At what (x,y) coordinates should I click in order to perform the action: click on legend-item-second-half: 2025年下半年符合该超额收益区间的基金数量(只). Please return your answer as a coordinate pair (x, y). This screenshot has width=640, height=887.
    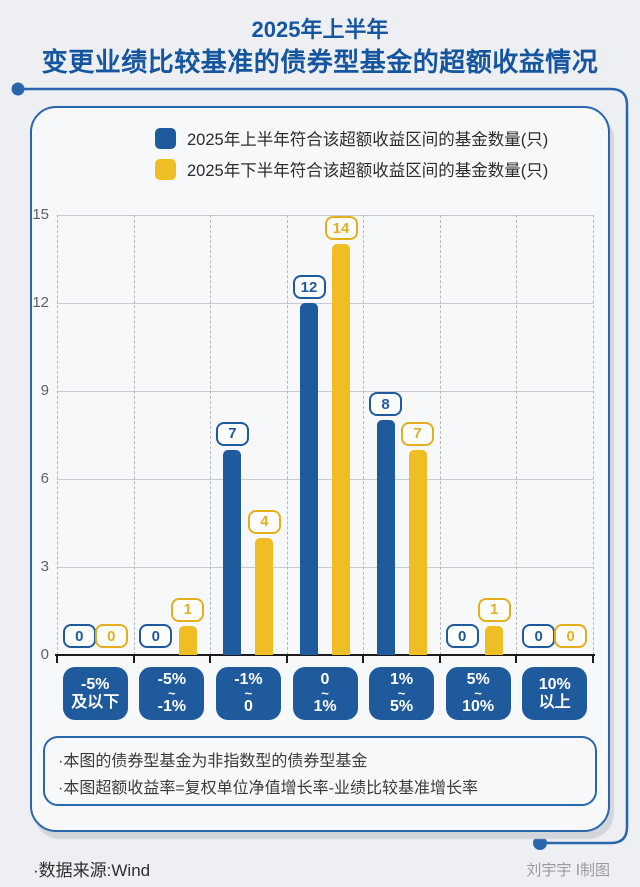
    Looking at the image, I should click on (351, 169).